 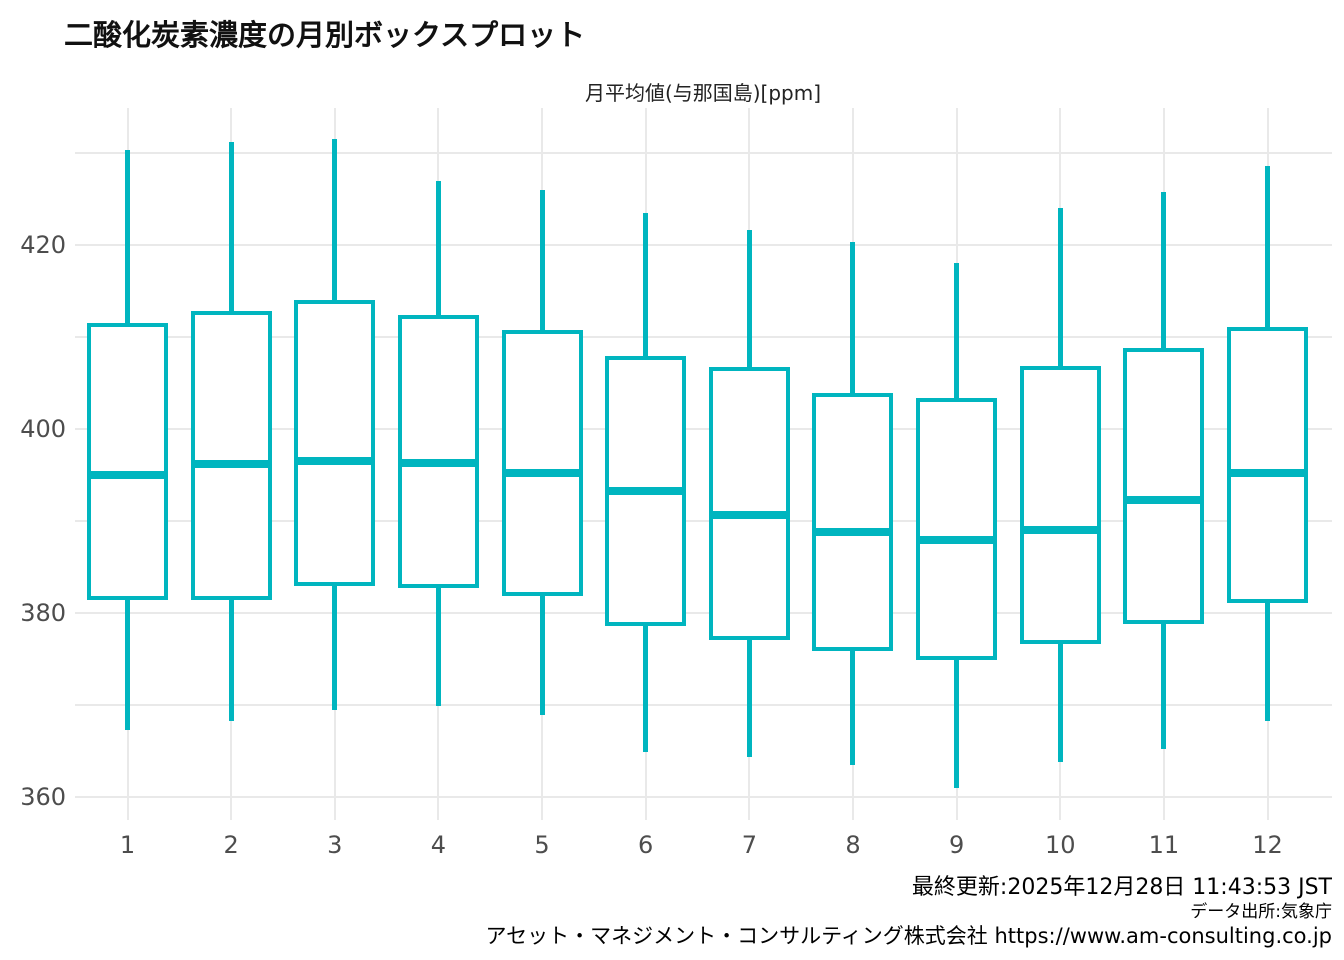 What do you see at coordinates (703, 93) in the screenshot?
I see `chart-subtitle: 月平均値(与那国島)[ppm]` at bounding box center [703, 93].